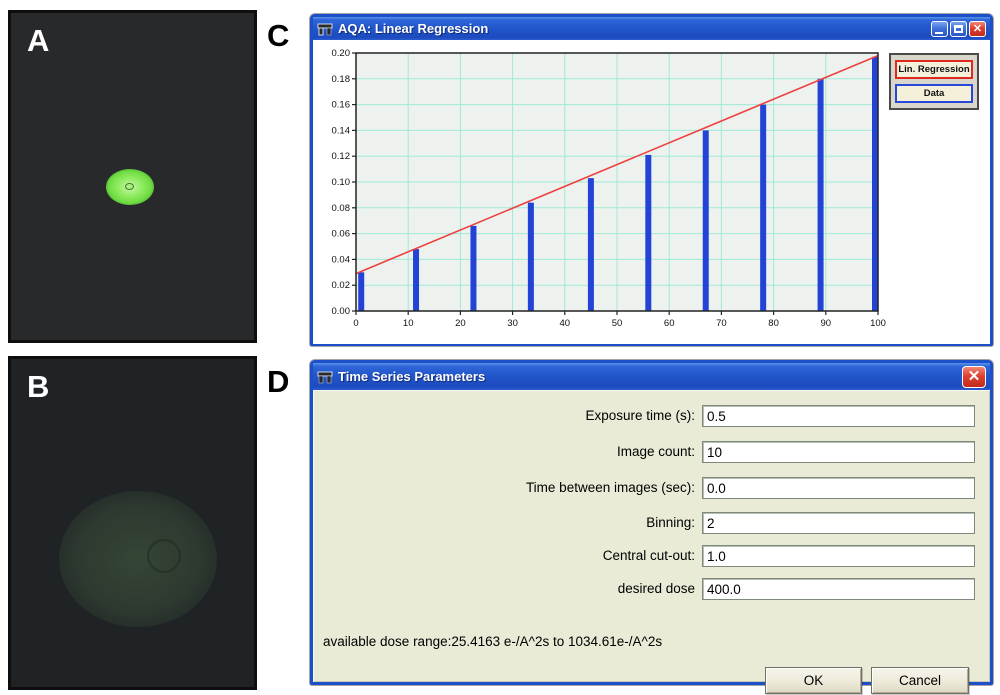 This screenshot has width=1000, height=695. I want to click on micrograph-panel-a: A, so click(132, 176).